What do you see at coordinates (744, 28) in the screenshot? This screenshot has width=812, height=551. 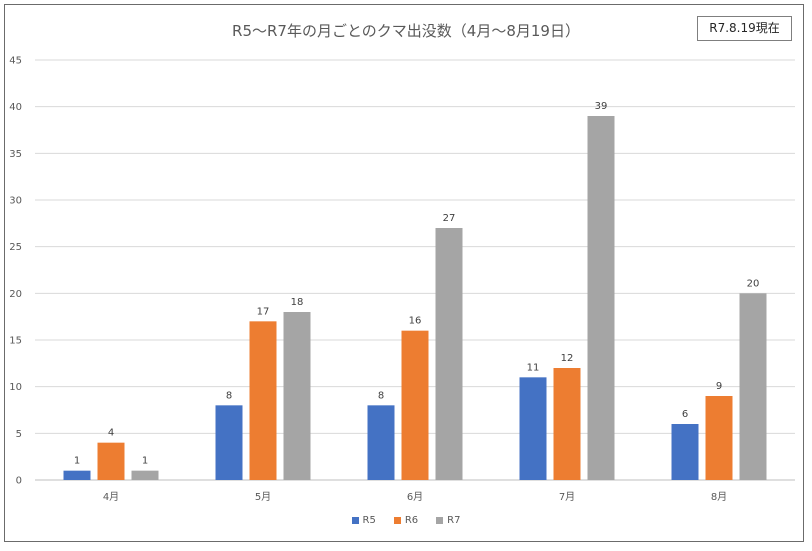 I see `date-stamp: R7.8.19現在` at bounding box center [744, 28].